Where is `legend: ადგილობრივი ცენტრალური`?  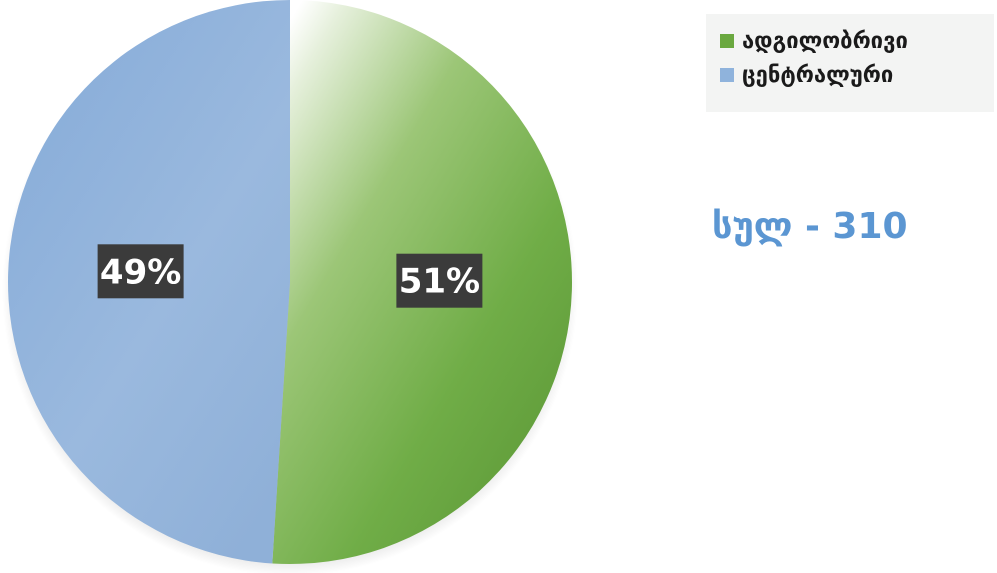 legend: ადგილობრივი ცენტრალური is located at coordinates (850, 63).